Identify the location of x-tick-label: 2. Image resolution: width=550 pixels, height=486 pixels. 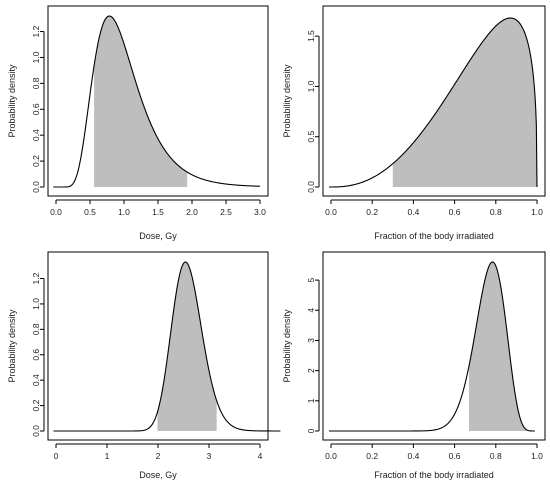
(158, 456).